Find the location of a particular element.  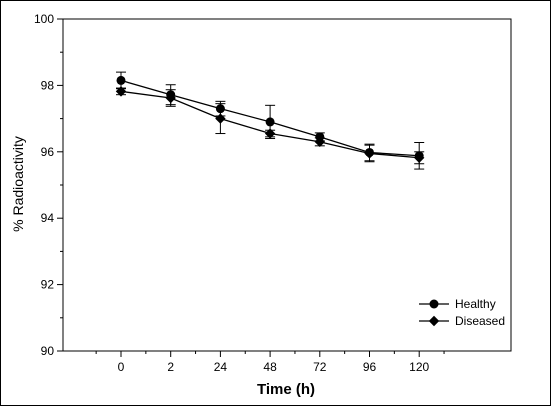

x-tick-label: 24 is located at coordinates (221, 367).